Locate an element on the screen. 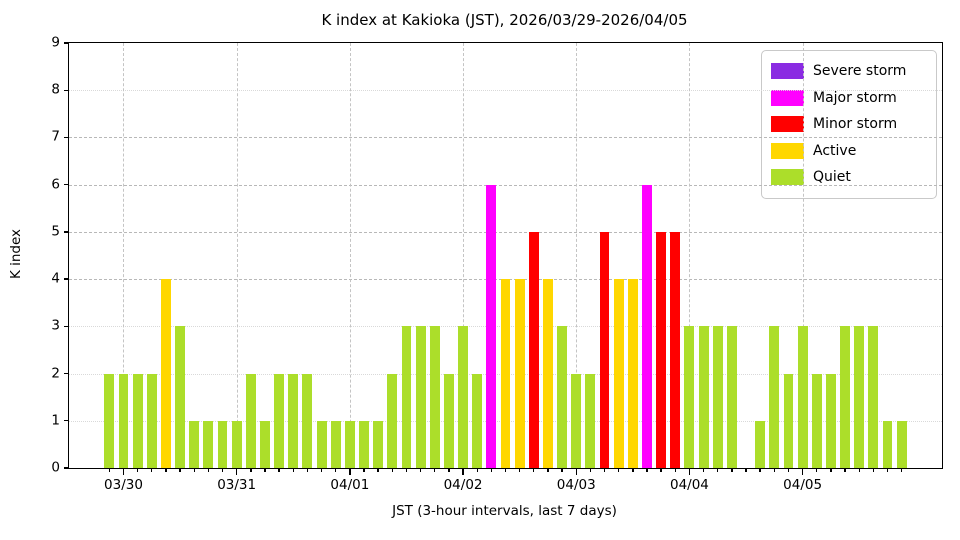 This screenshot has height=540, width=960. legend-item-quiet: Quiet is located at coordinates (848, 177).